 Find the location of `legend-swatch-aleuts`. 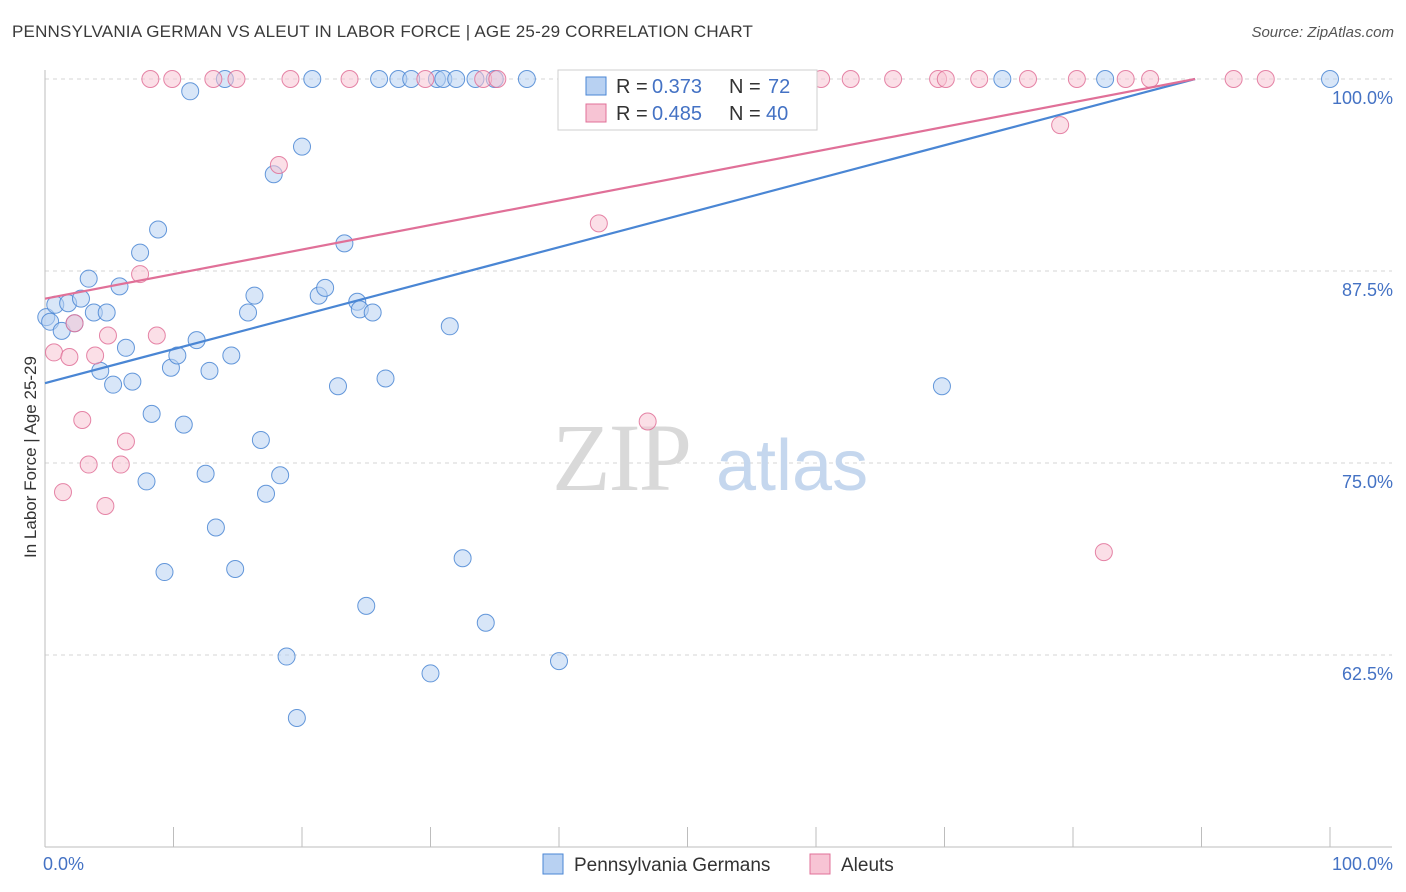

legend-swatch-aleuts is located at coordinates (820, 864).